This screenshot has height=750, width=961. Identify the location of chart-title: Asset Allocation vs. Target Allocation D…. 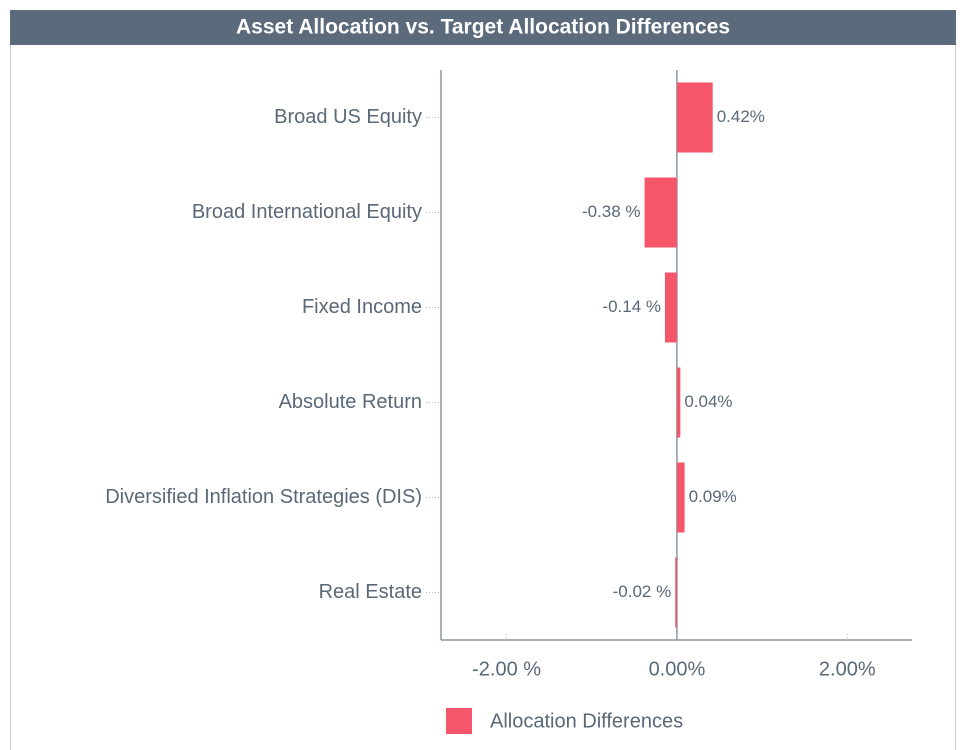
(483, 27).